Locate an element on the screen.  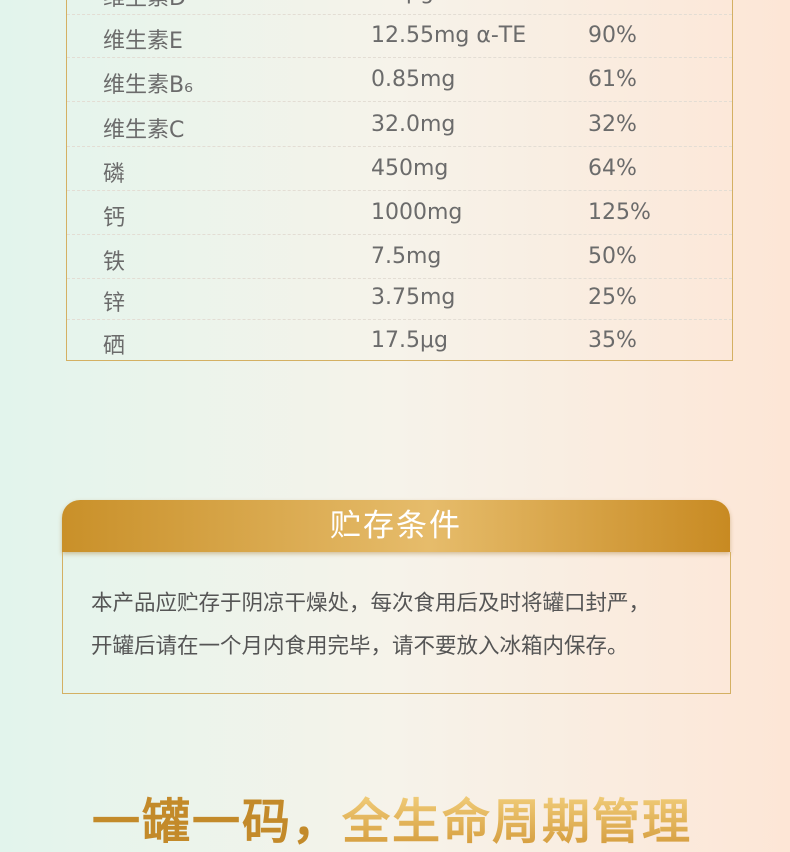
table-cell: 铁 is located at coordinates (114, 262).